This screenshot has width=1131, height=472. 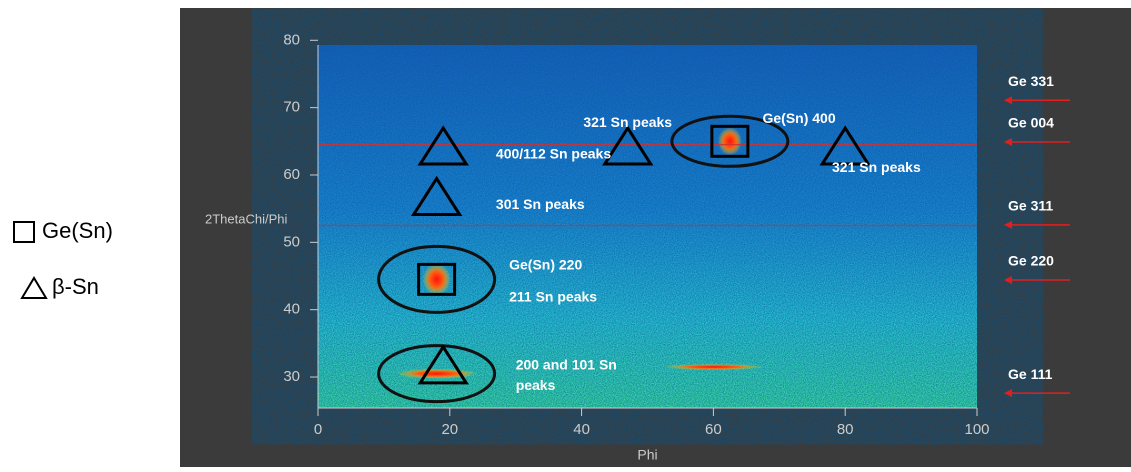 I want to click on annotation: Ge(Sn) 400, so click(x=798, y=118).